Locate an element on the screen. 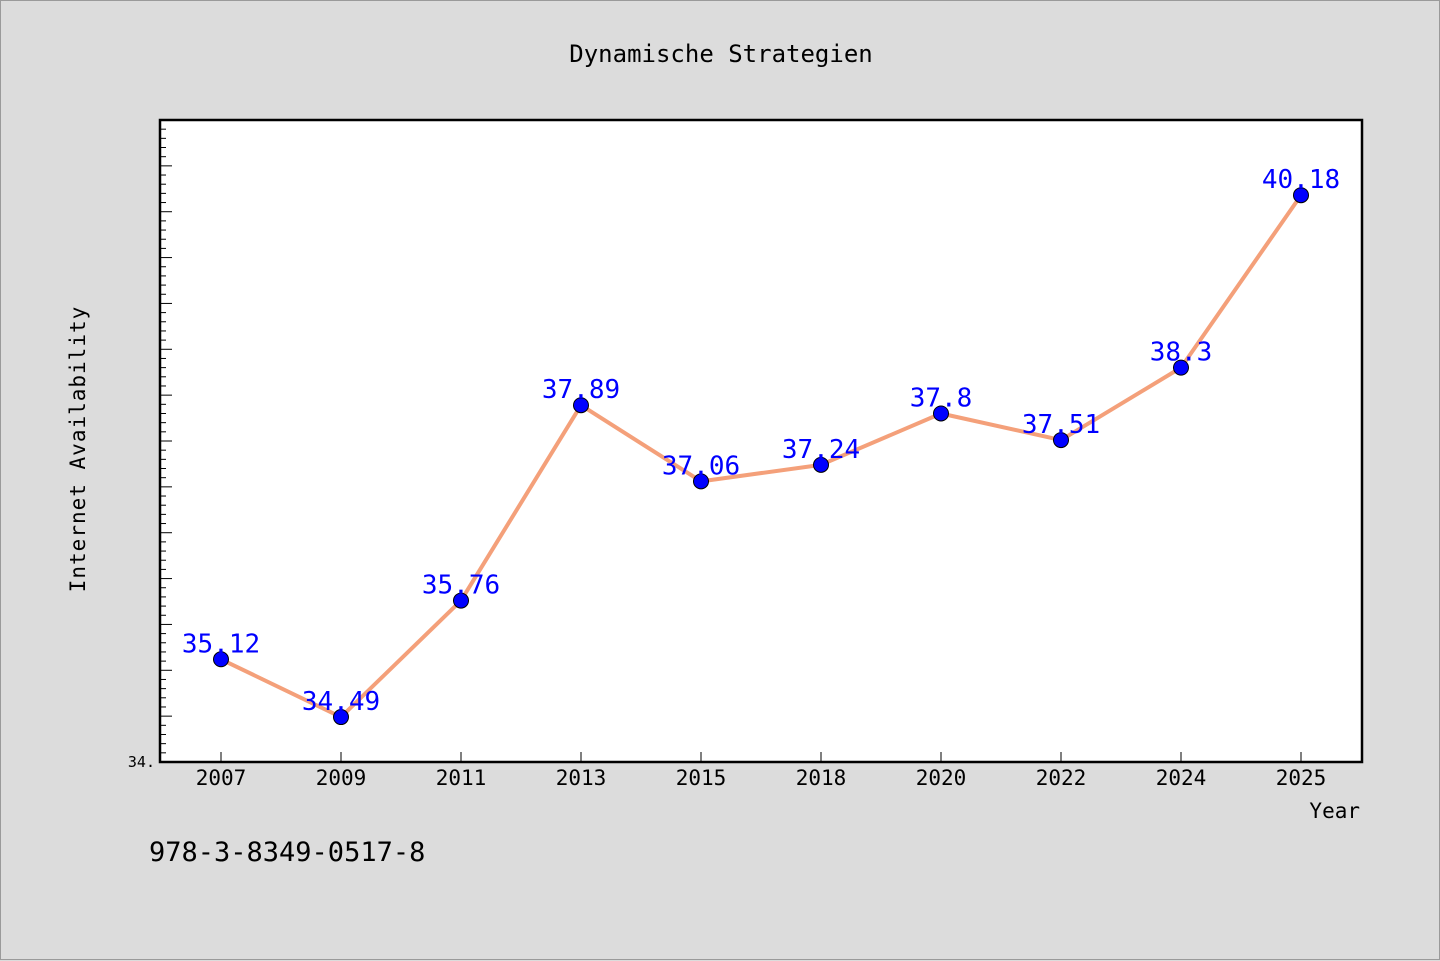  x-tick-label: 2025 is located at coordinates (1301, 778).